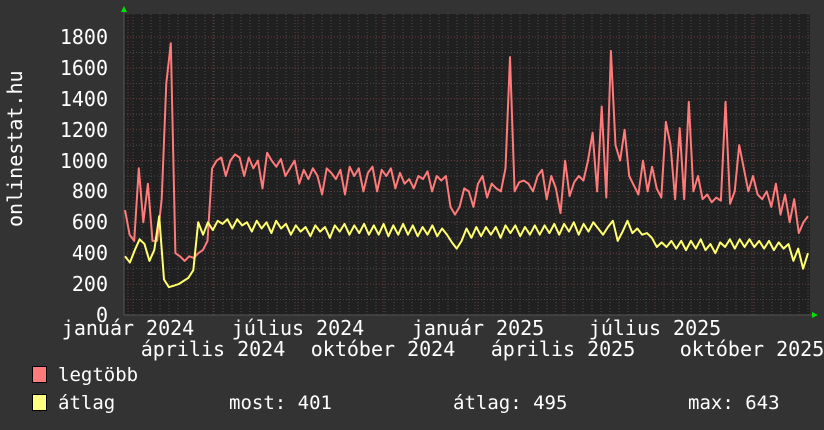 This screenshot has height=430, width=824. Describe the element at coordinates (15, 148) in the screenshot. I see `y-axis-title: onlinestat.hu` at that location.